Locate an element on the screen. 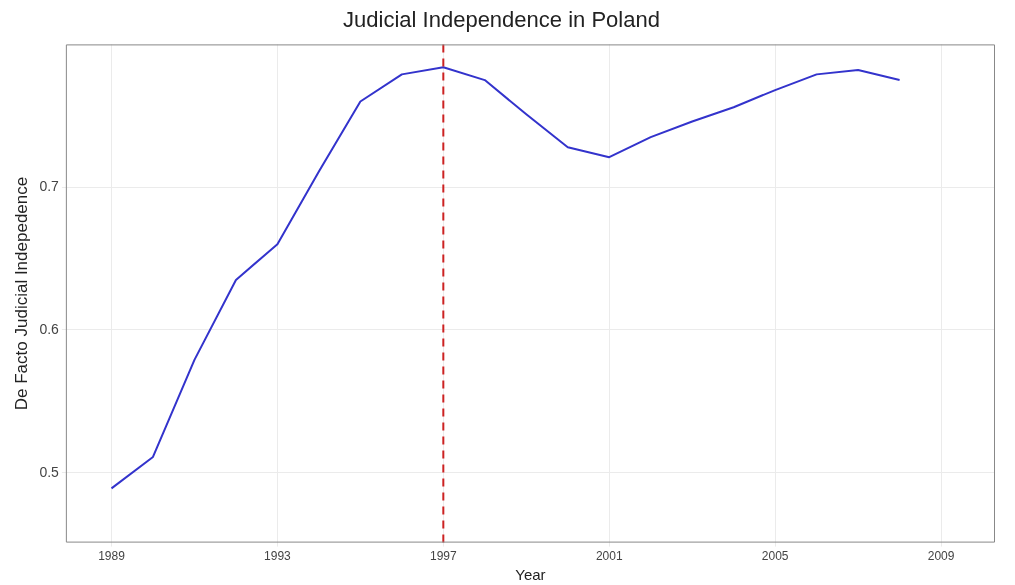 The height and width of the screenshot is (585, 1015). x-tick-label: 1989 is located at coordinates (112, 556).